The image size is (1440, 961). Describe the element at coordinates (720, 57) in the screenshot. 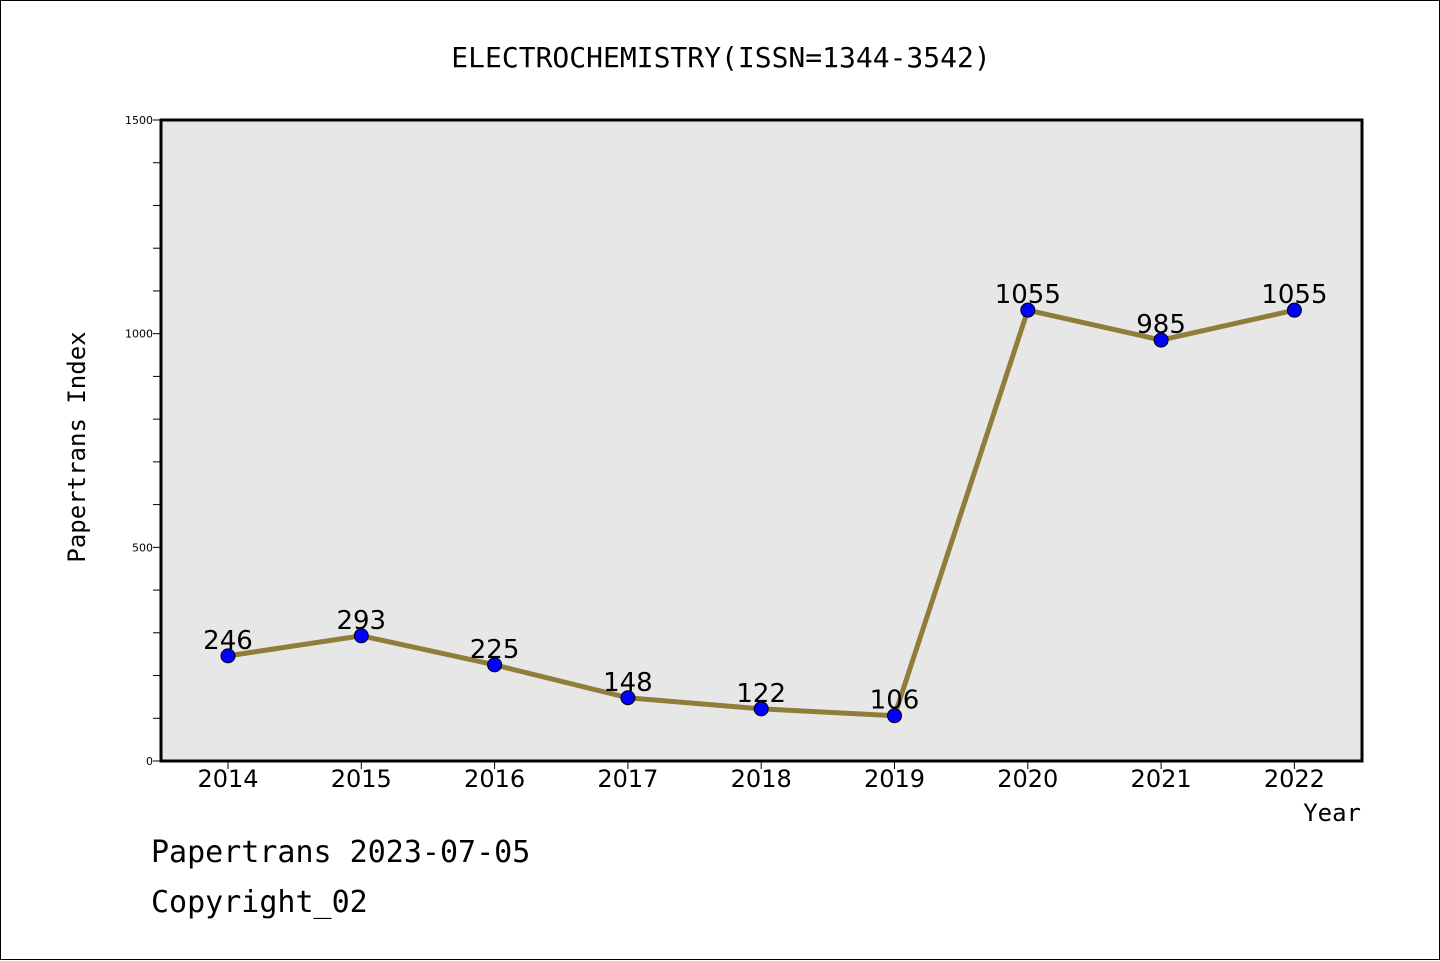

I see `chart-title: ELECTROCHEMISTRY(ISSN=1344-3542)` at that location.